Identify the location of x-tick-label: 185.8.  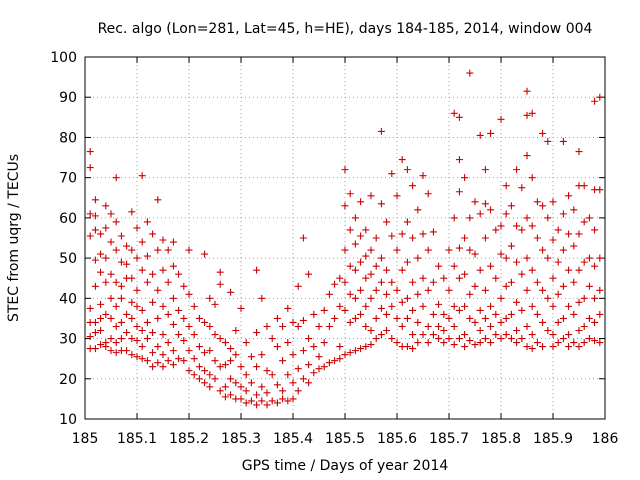
(501, 439).